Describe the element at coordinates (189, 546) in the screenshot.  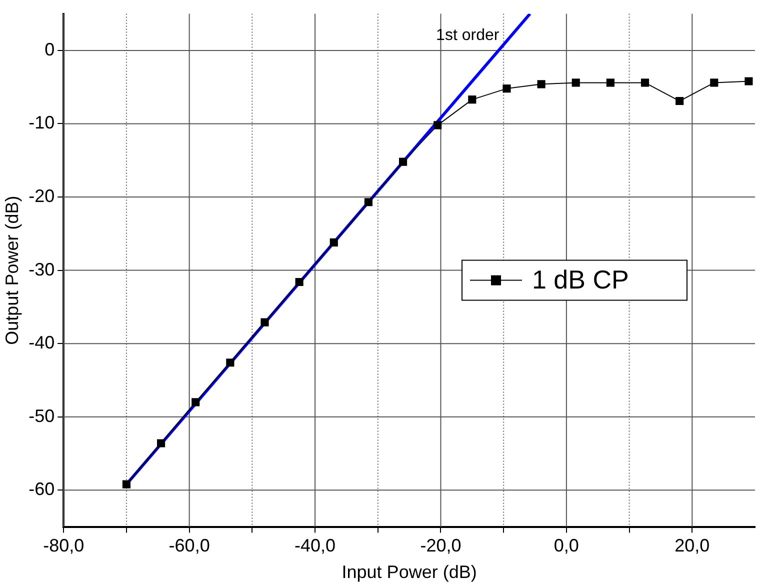
I see `x-tick-label: -60,0` at that location.